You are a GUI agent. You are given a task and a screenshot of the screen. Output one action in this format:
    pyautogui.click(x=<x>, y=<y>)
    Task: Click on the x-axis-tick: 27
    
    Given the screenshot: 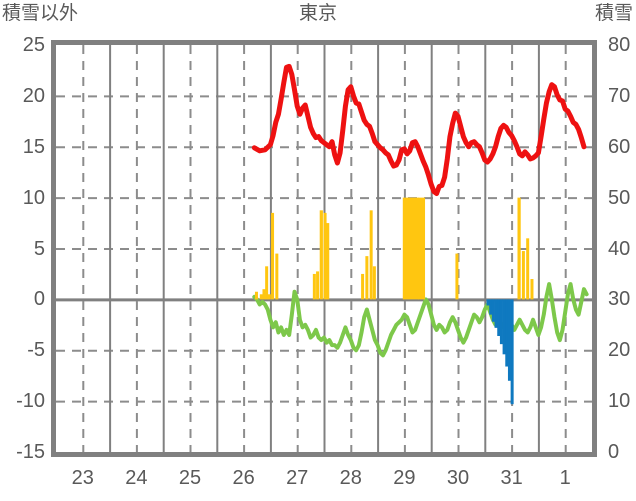 What is the action you would take?
    pyautogui.click(x=297, y=478)
    